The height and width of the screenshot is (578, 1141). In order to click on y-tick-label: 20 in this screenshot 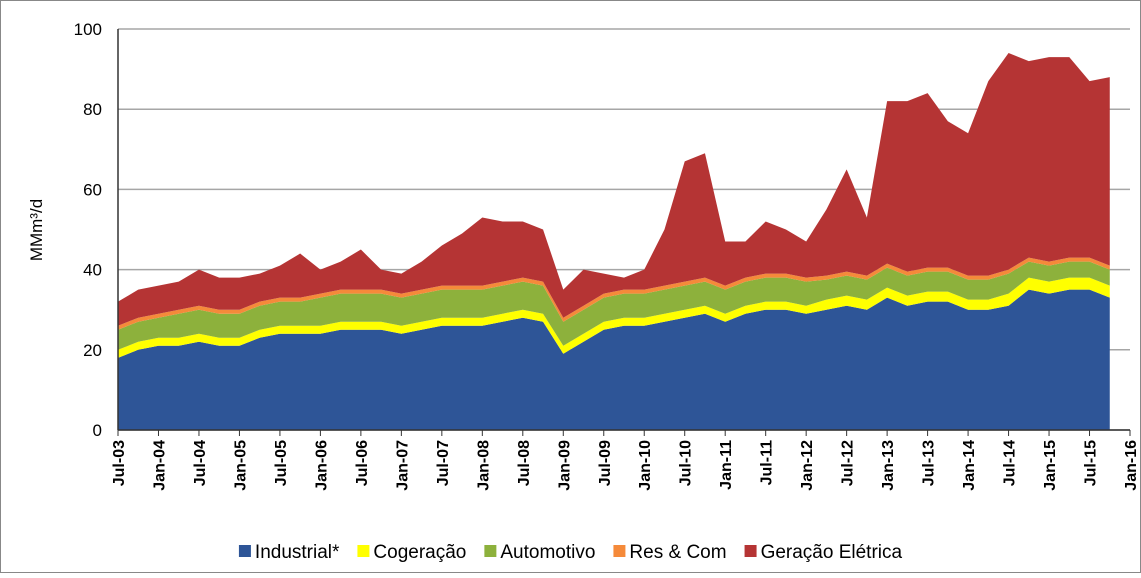, I will do `click(92, 350)`.